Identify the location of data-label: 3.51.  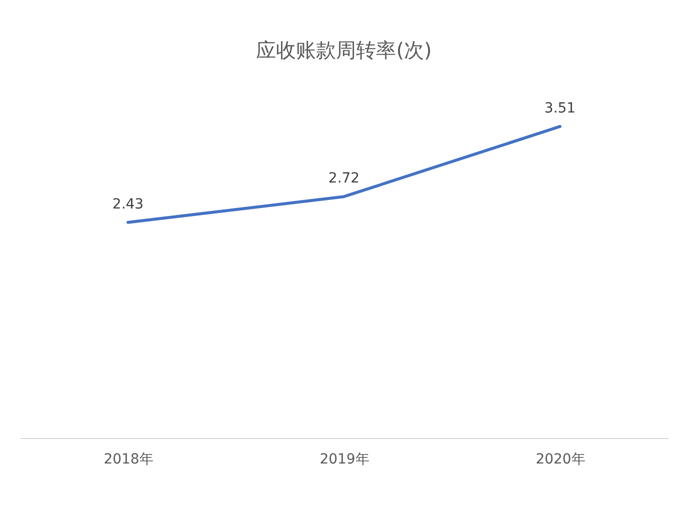
(560, 108).